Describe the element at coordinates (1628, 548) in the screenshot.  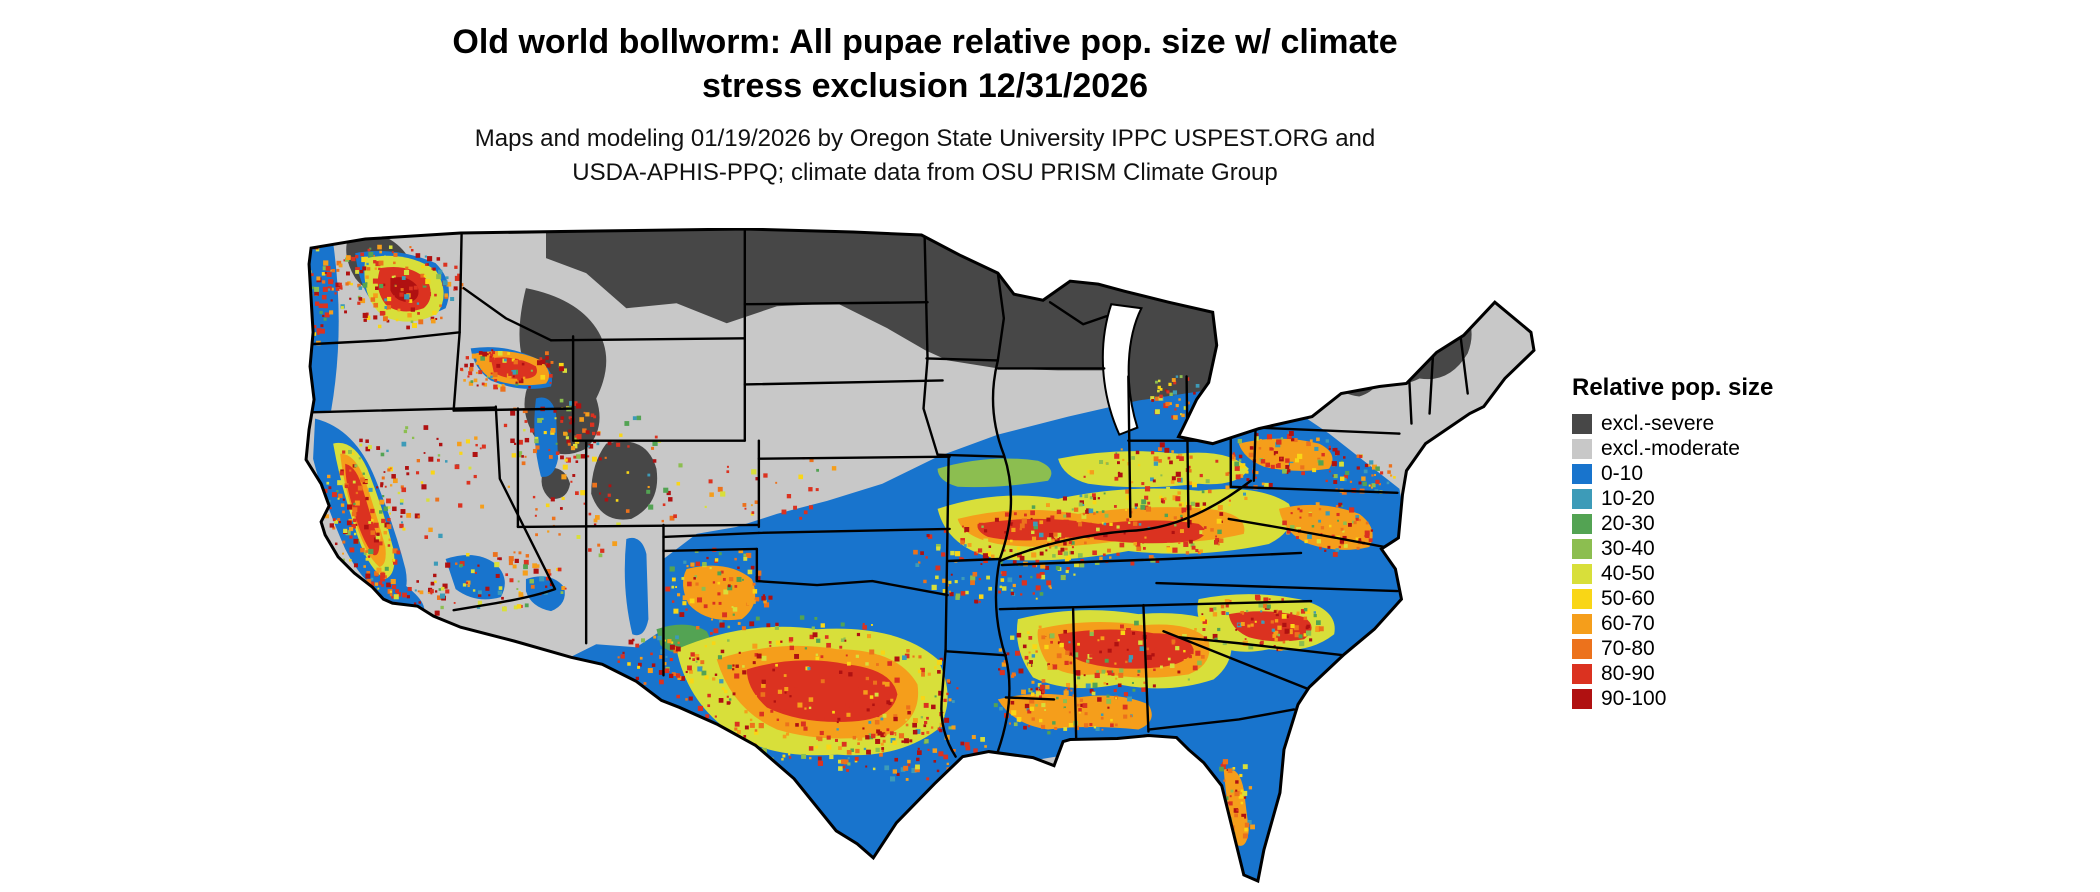
I see `legend-entry-label: 30-40` at that location.